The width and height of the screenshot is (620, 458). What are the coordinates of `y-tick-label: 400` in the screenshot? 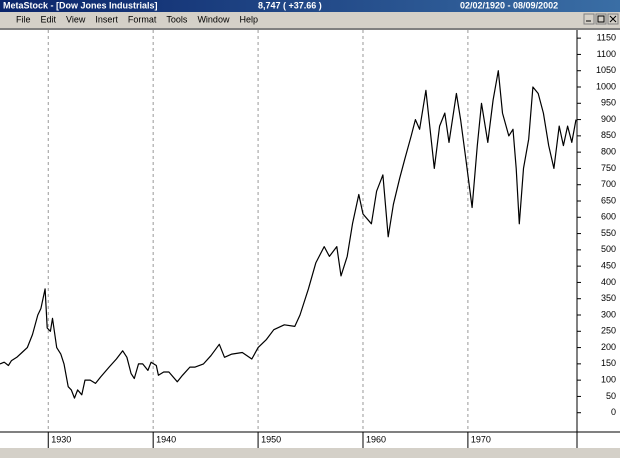 It's located at (608, 282).